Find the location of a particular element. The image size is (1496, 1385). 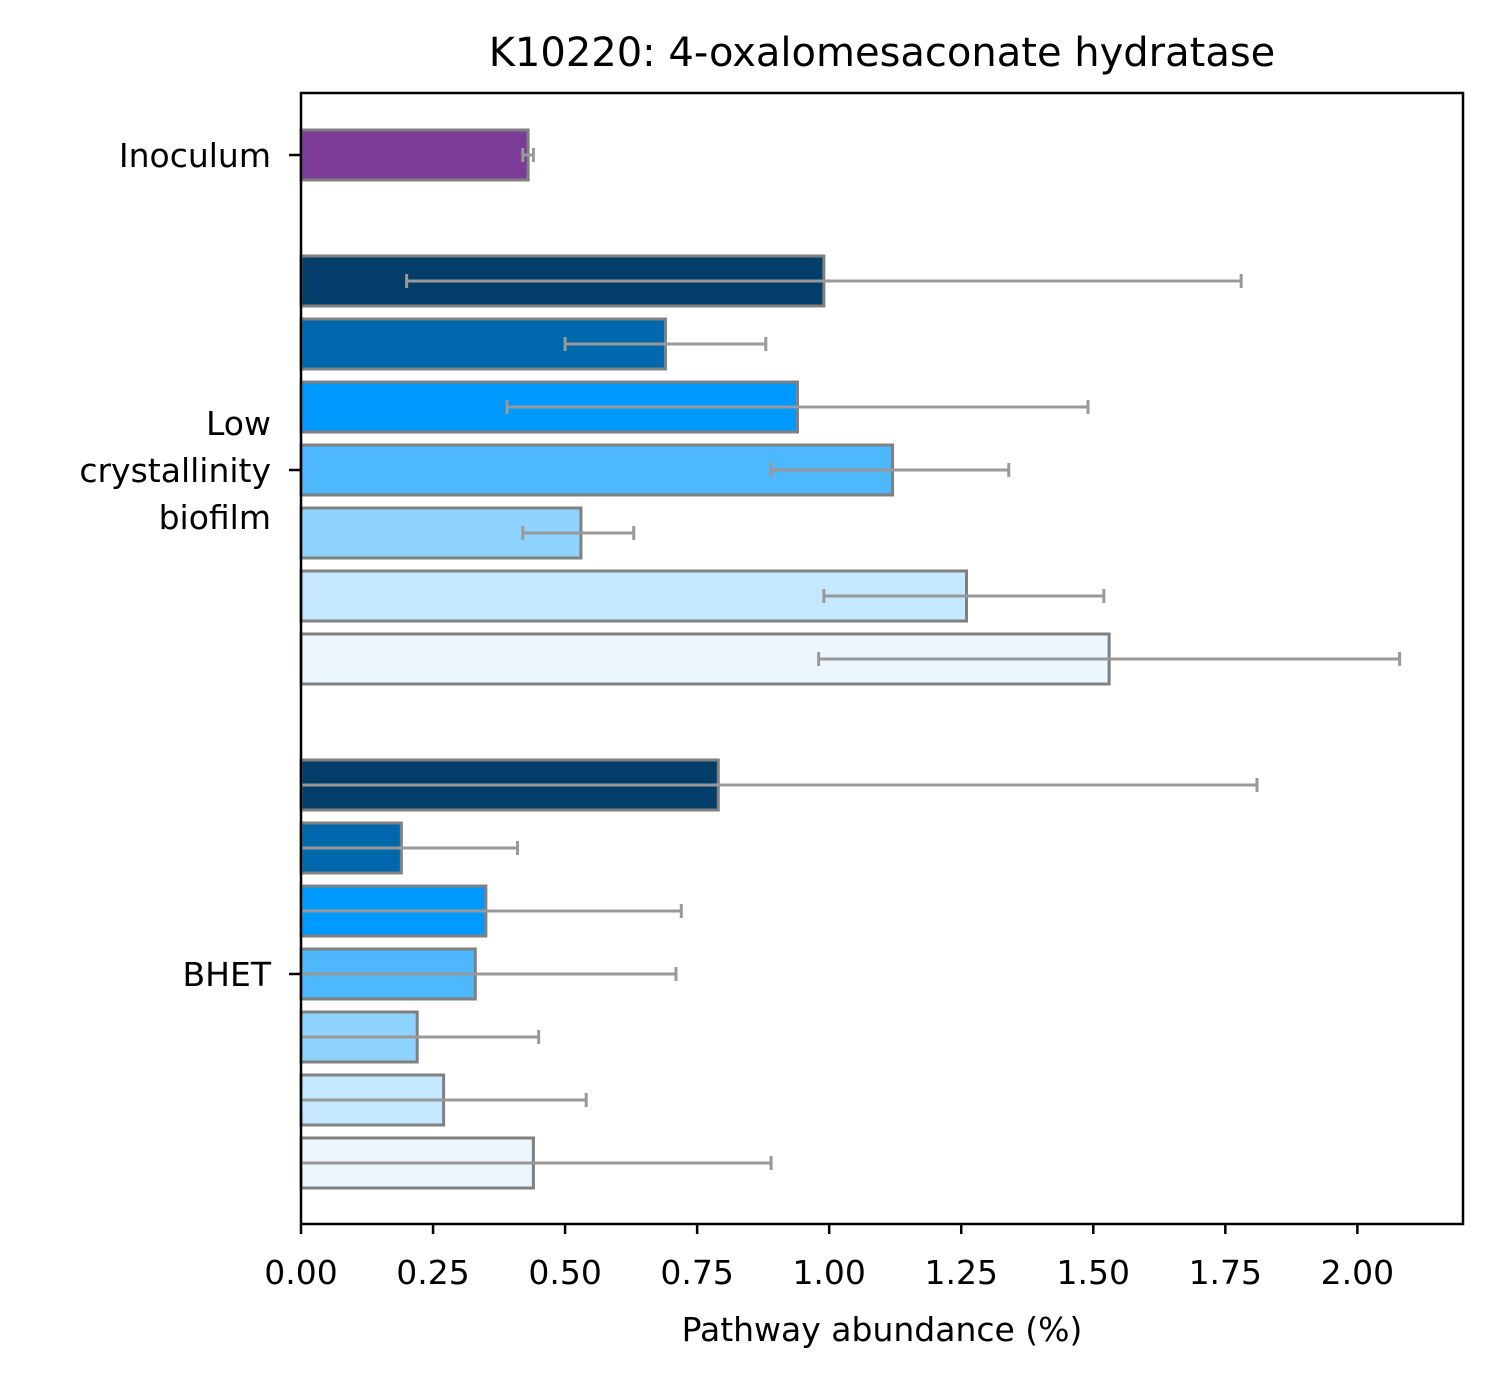

x-tick-label: 1.00 is located at coordinates (828, 1272).